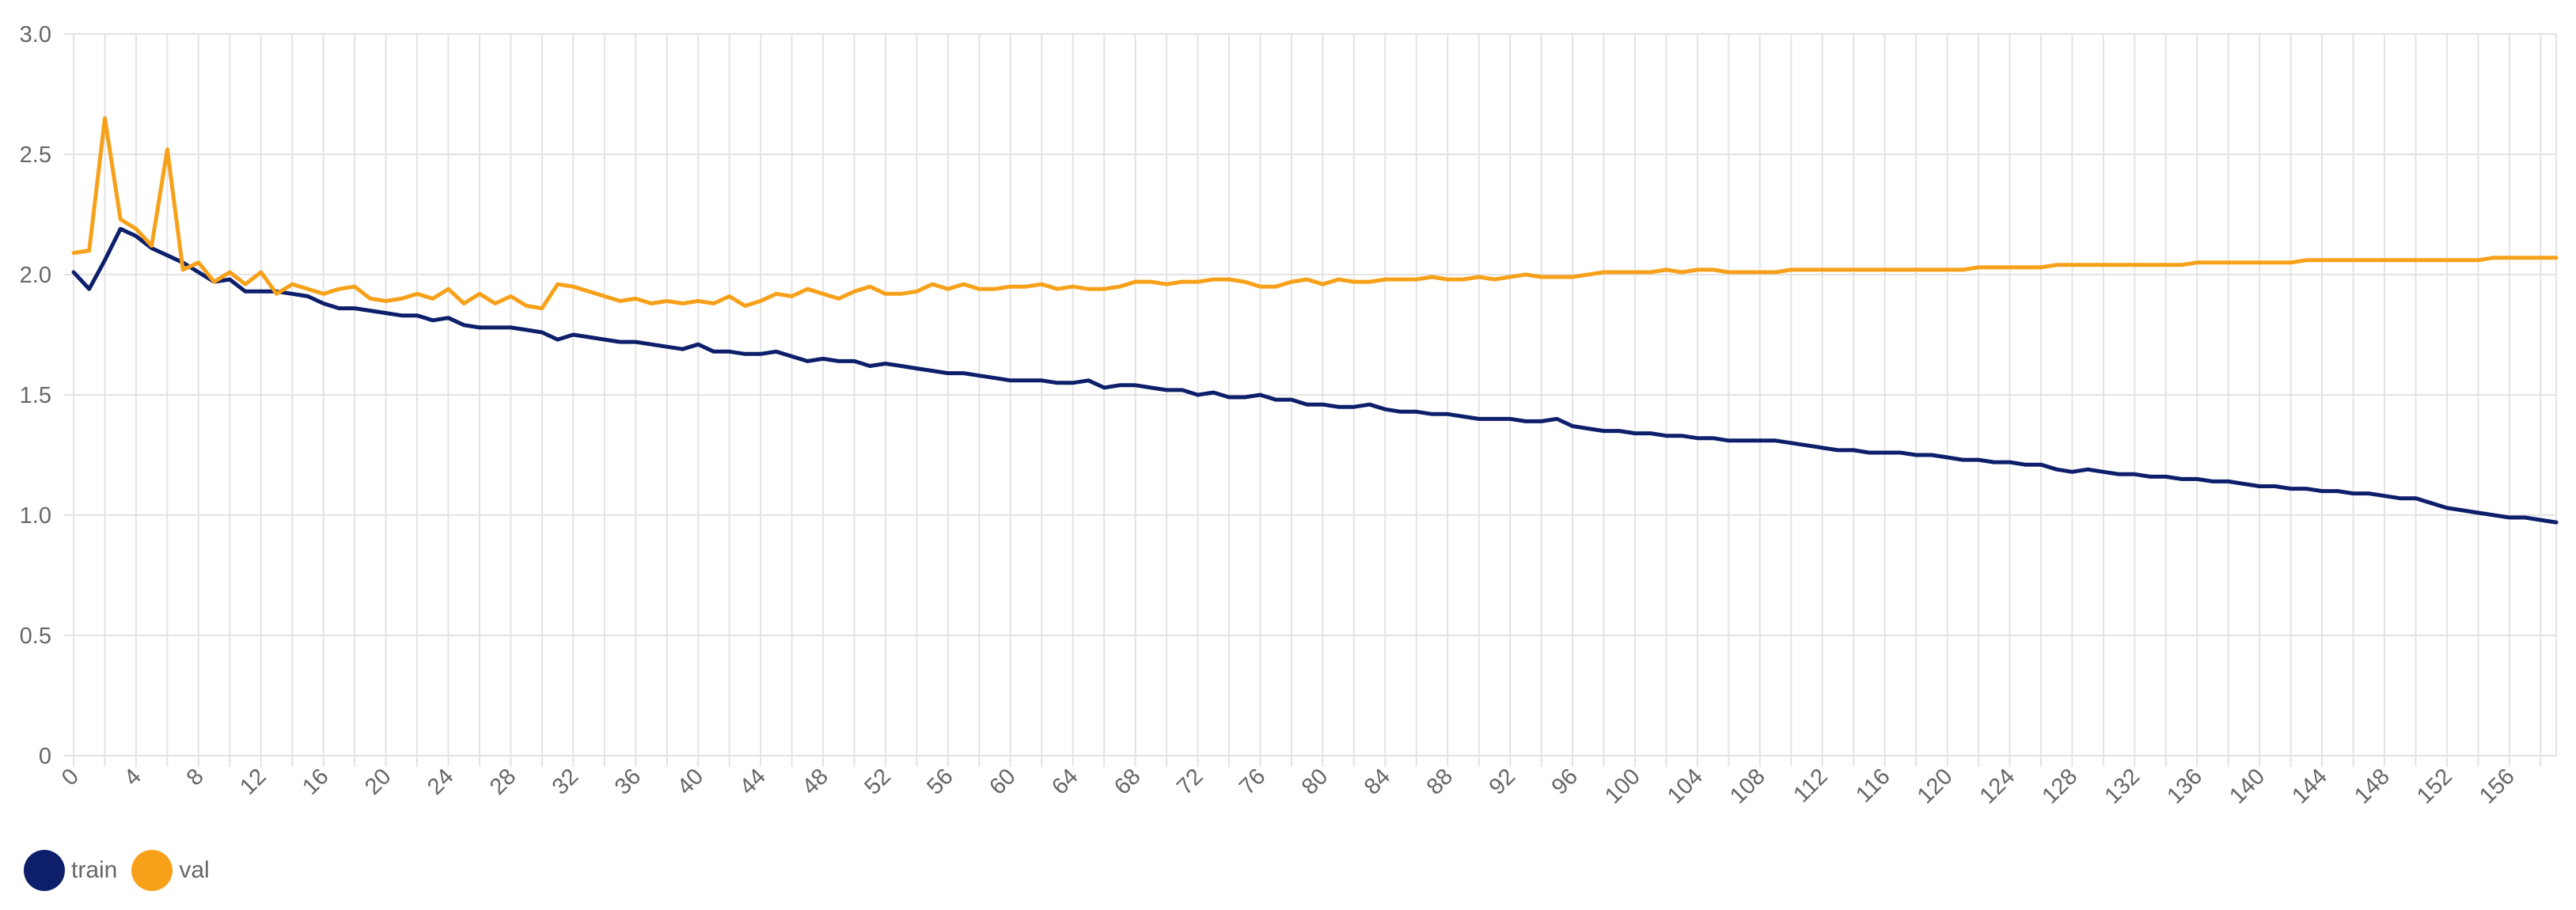  What do you see at coordinates (503, 781) in the screenshot?
I see `x-tick-label: 28` at bounding box center [503, 781].